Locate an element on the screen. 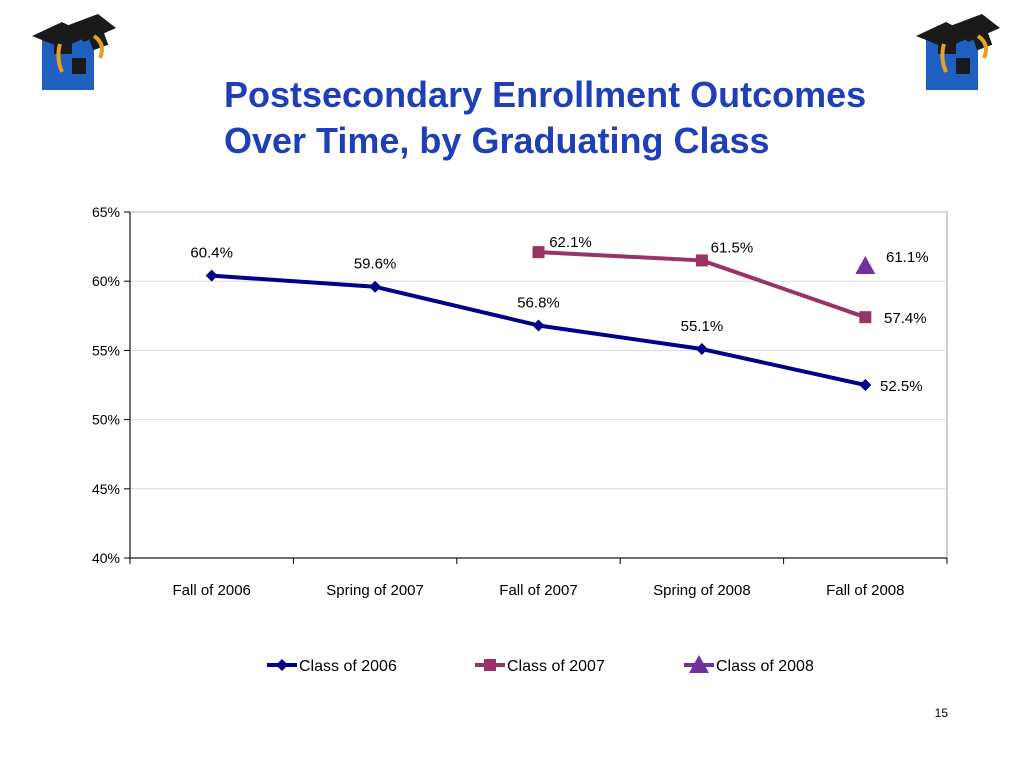 This screenshot has height=768, width=1024. slide-title-line2: Over Time, by Graduating Class is located at coordinates (497, 140).